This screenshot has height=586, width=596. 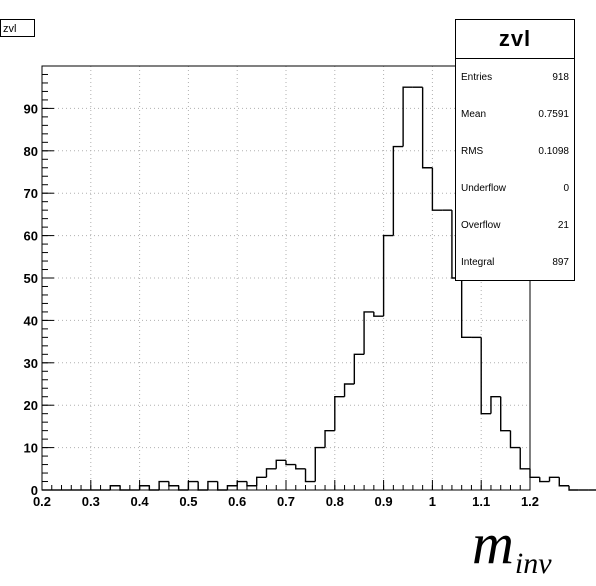 What do you see at coordinates (42, 501) in the screenshot?
I see `x-tick-label: 0.2` at bounding box center [42, 501].